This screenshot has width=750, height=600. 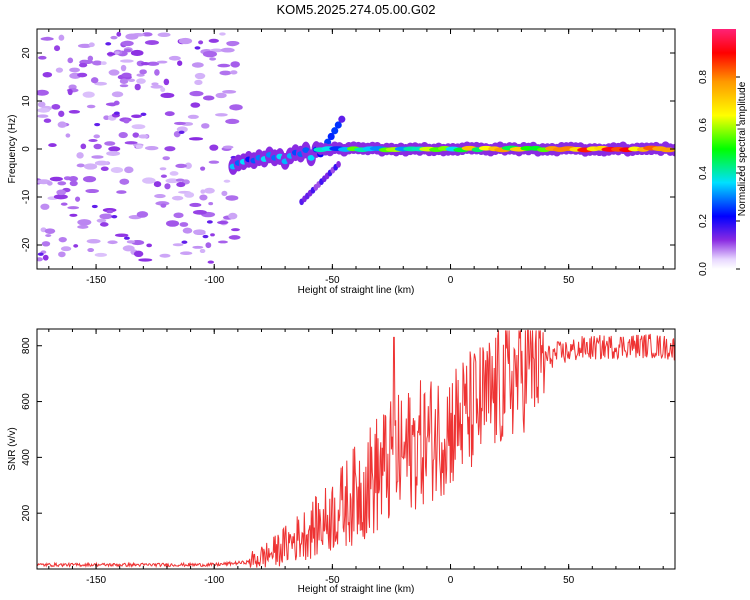 I want to click on x-tick-label: -100, so click(x=214, y=580).